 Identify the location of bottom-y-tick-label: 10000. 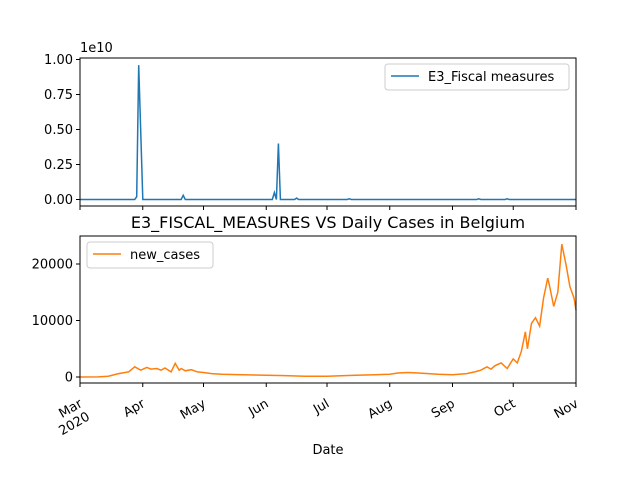
(52, 321).